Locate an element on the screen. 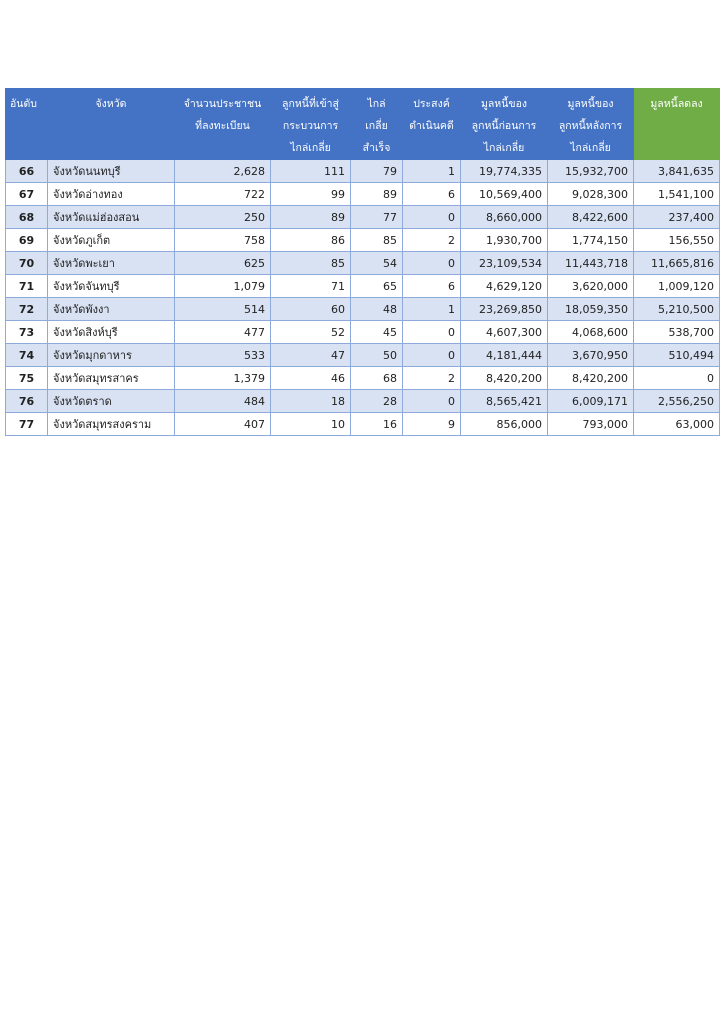 This screenshot has width=724, height=1024. province-cell: จังหวัดนนทบุรี is located at coordinates (111, 171).